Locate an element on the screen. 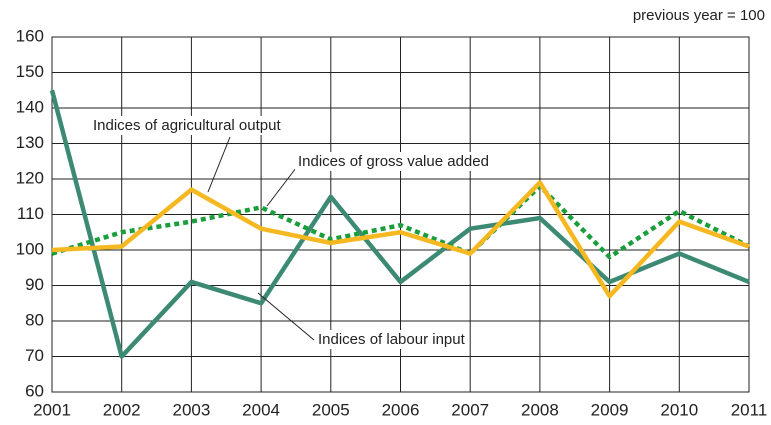 The width and height of the screenshot is (771, 425). y-tick-label: 100 is located at coordinates (30, 248).